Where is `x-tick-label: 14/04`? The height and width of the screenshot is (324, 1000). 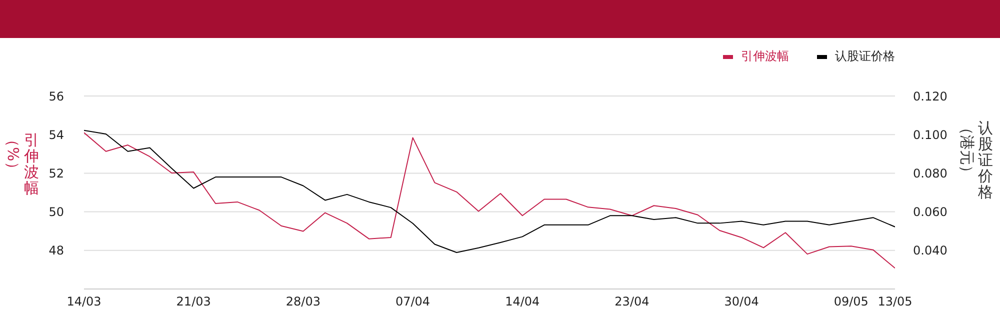
x-tick-label: 14/04 is located at coordinates (522, 301).